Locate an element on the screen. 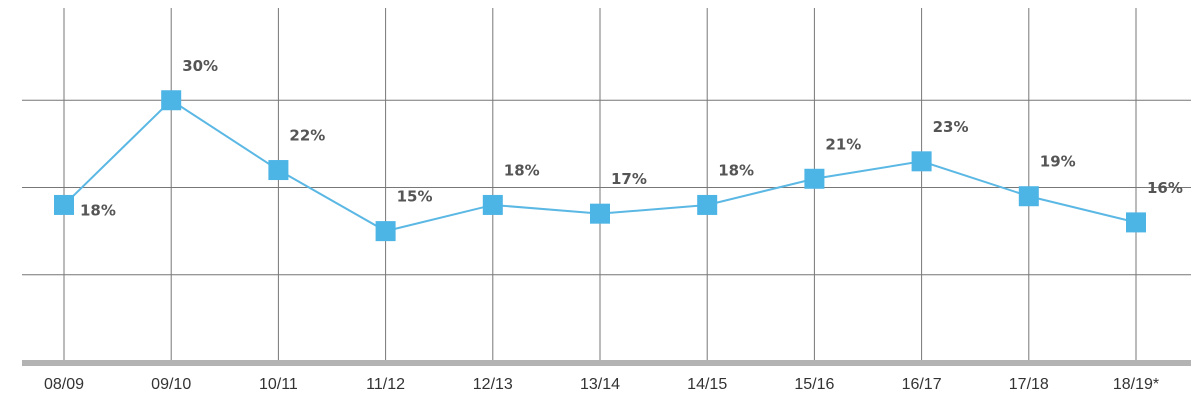  data-label: 22% is located at coordinates (307, 136).